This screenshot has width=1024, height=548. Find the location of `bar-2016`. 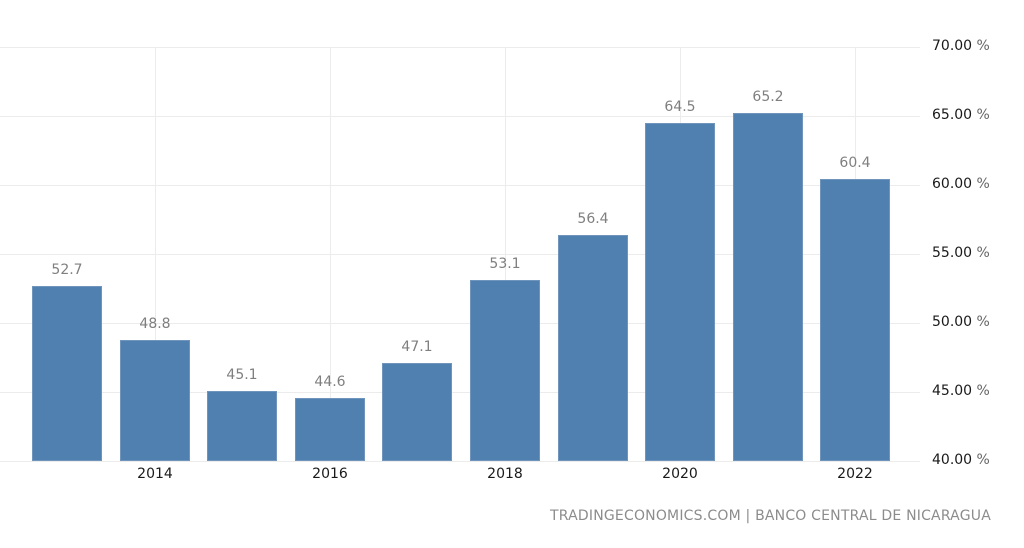

bar-2016 is located at coordinates (330, 429).